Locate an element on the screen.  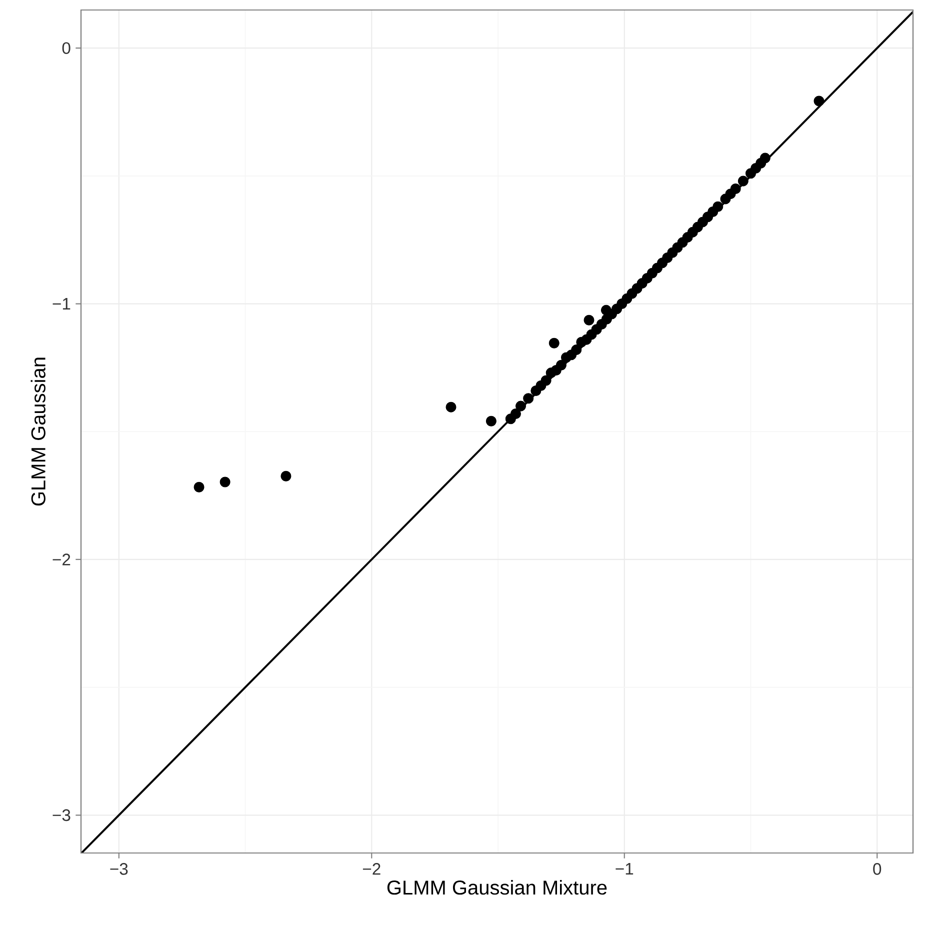
x-tick-label: 0 is located at coordinates (877, 869).